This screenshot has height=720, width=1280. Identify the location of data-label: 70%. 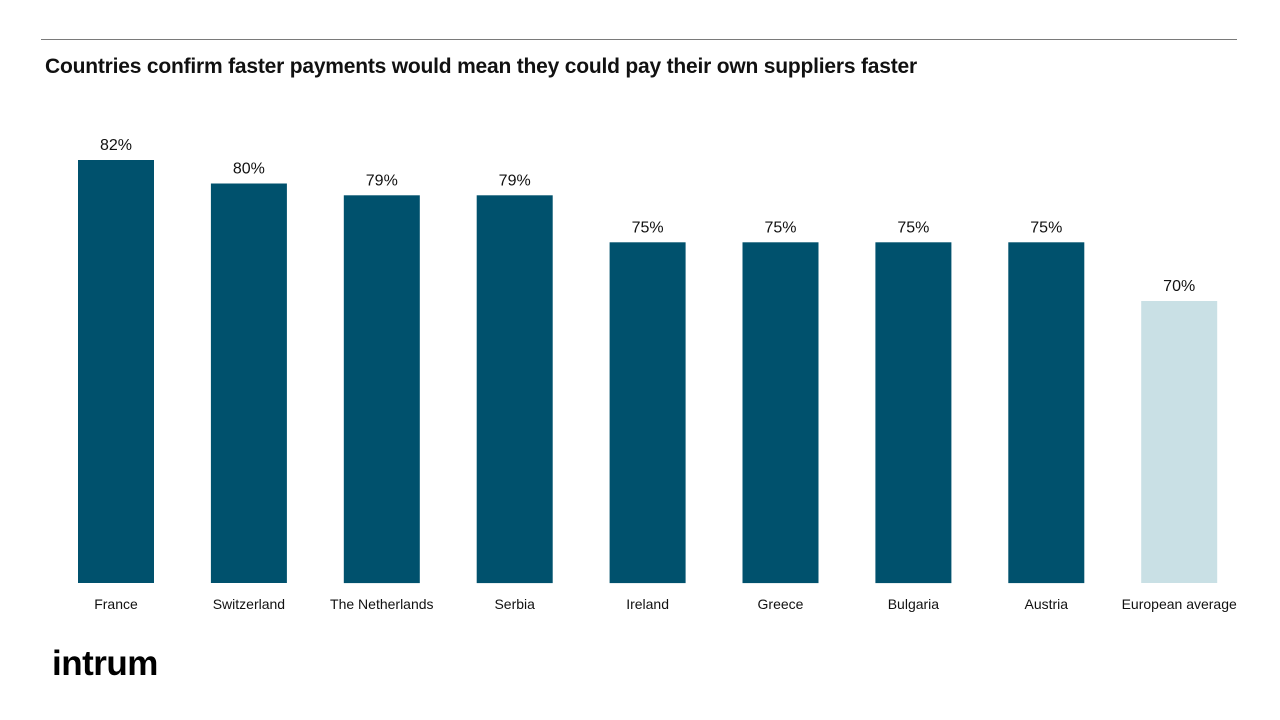
(1179, 286).